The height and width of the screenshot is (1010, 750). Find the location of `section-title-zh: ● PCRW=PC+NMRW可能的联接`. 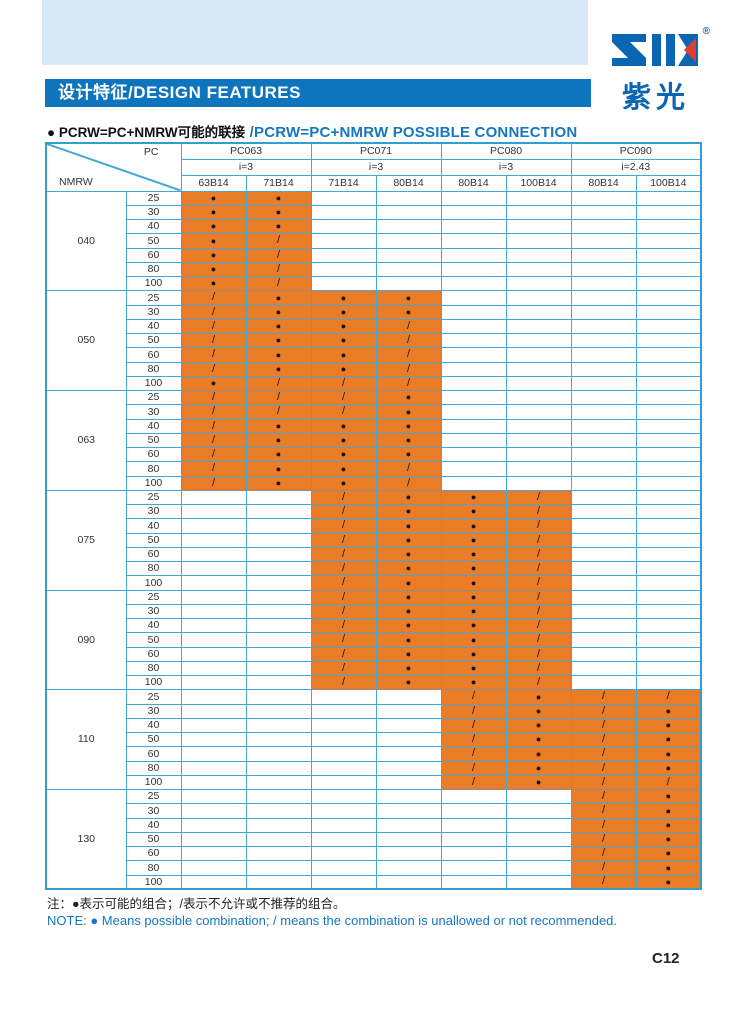

section-title-zh: ● PCRW=PC+NMRW可能的联接 is located at coordinates (146, 132).